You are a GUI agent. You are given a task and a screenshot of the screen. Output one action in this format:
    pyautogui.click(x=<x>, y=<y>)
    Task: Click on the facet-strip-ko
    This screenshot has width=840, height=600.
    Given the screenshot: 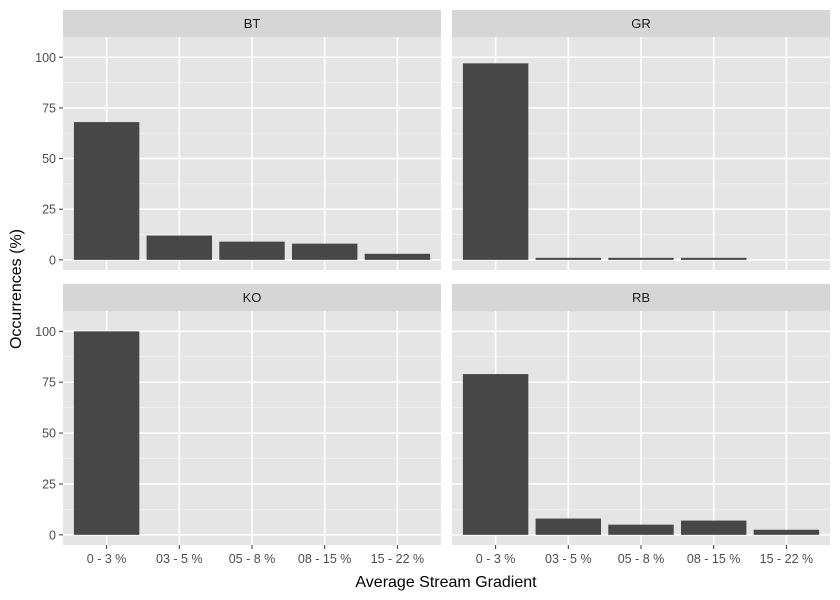 What is the action you would take?
    pyautogui.click(x=252, y=297)
    